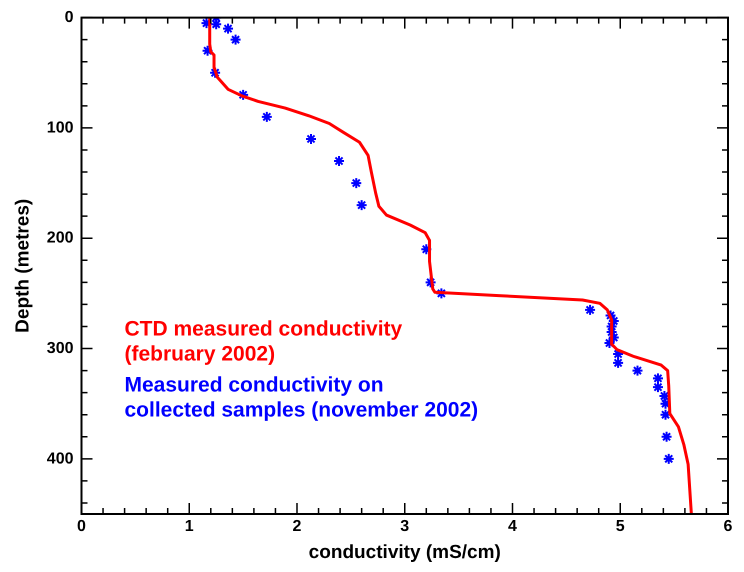  Describe the element at coordinates (60, 459) in the screenshot. I see `y-tick-label: 400` at that location.